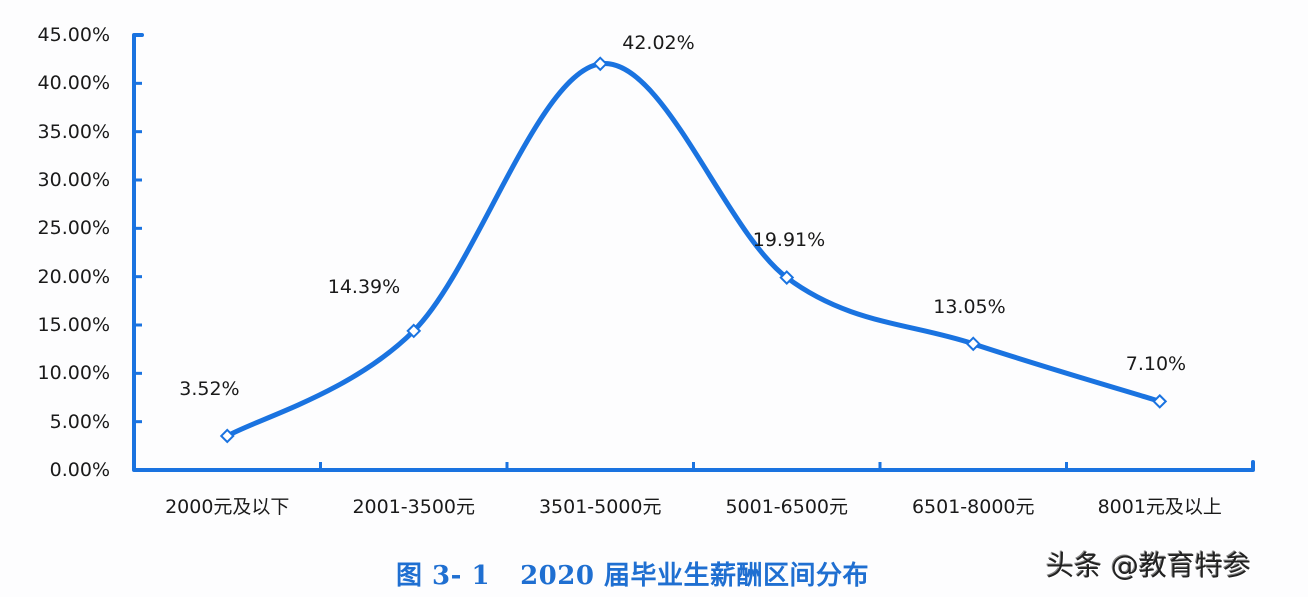 The height and width of the screenshot is (597, 1308). What do you see at coordinates (973, 507) in the screenshot?
I see `x-tick-label: 6501-8000元` at bounding box center [973, 507].